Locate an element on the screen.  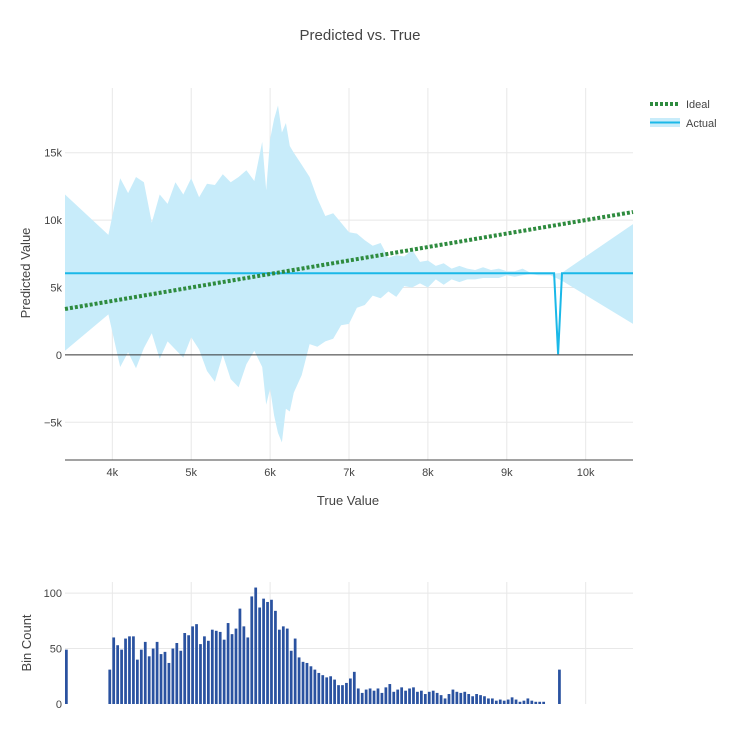
y-tick-label: 5k is located at coordinates (56, 288).